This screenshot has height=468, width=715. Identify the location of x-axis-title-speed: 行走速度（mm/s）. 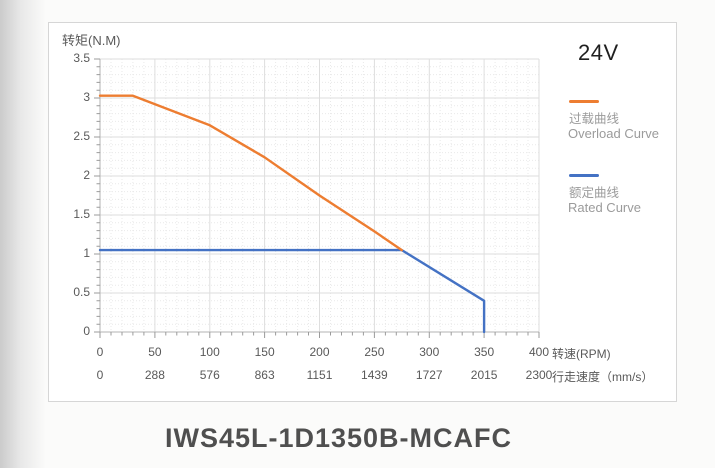
(603, 377).